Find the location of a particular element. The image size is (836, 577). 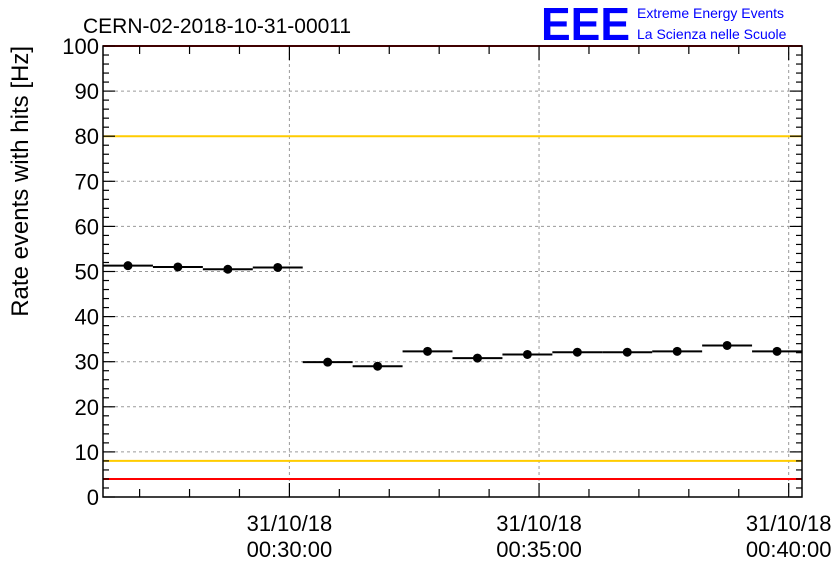

logo-line1: Extreme Energy Events is located at coordinates (710, 13).